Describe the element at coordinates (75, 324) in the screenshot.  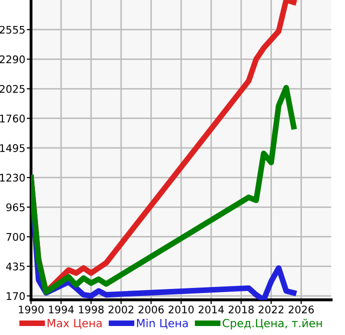
I see `legend-label: Max Цена` at that location.